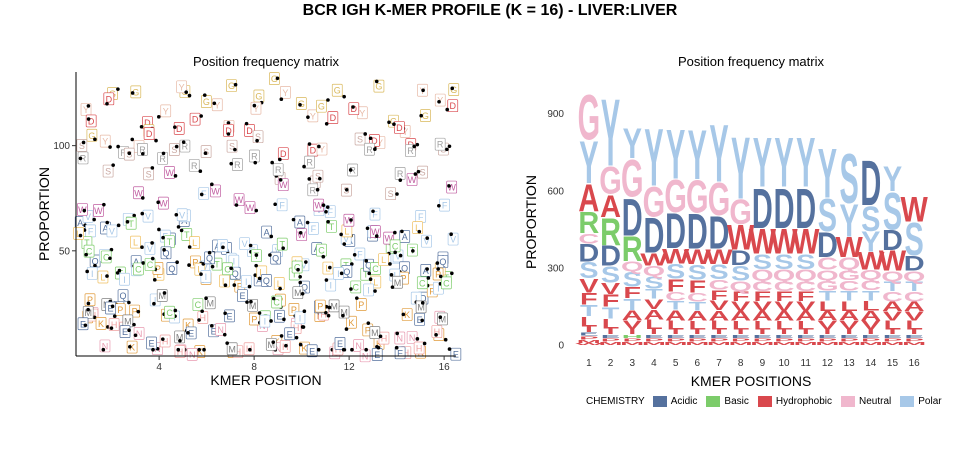 The height and width of the screenshot is (452, 980). What do you see at coordinates (827, 285) in the screenshot?
I see `logo-letter: G` at bounding box center [827, 285].